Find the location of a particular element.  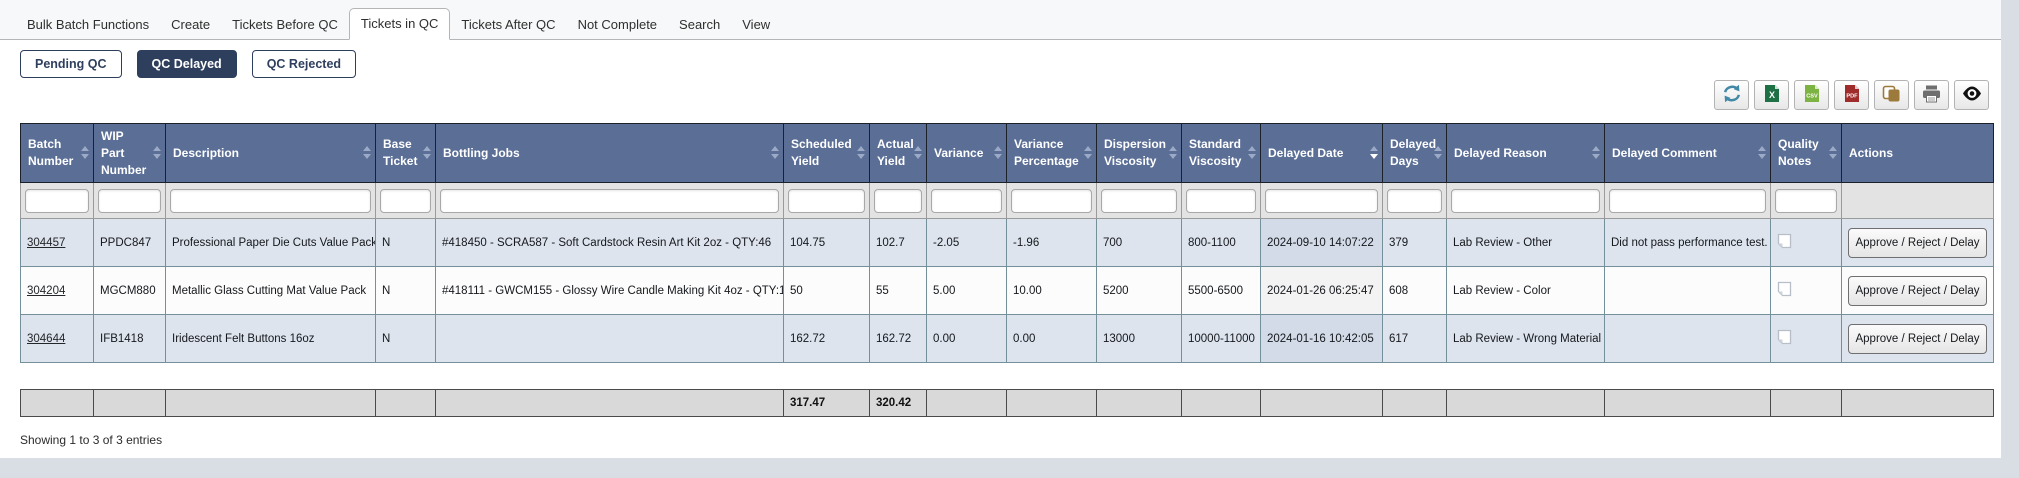

column-label: Description is located at coordinates (206, 152).